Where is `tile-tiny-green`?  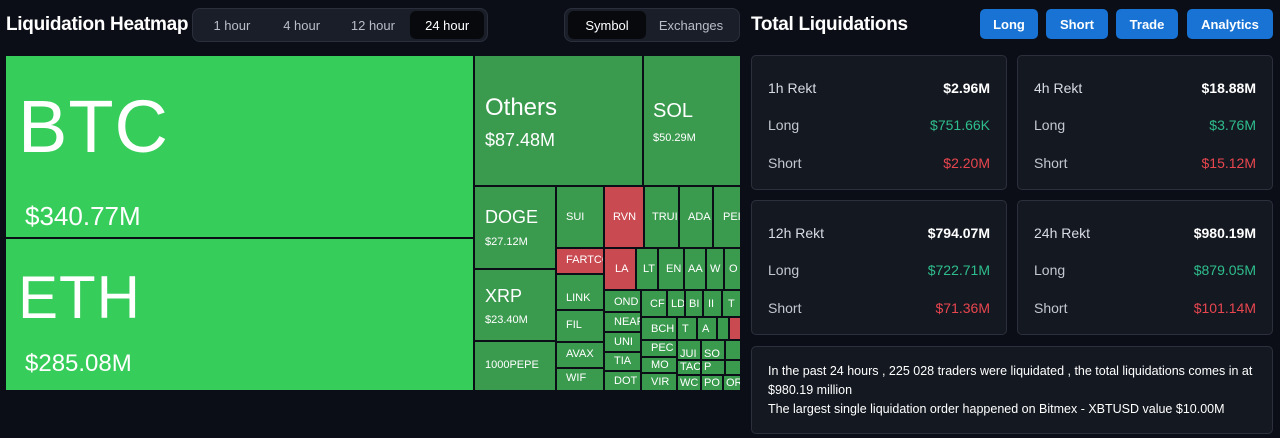 tile-tiny-green is located at coordinates (723, 328).